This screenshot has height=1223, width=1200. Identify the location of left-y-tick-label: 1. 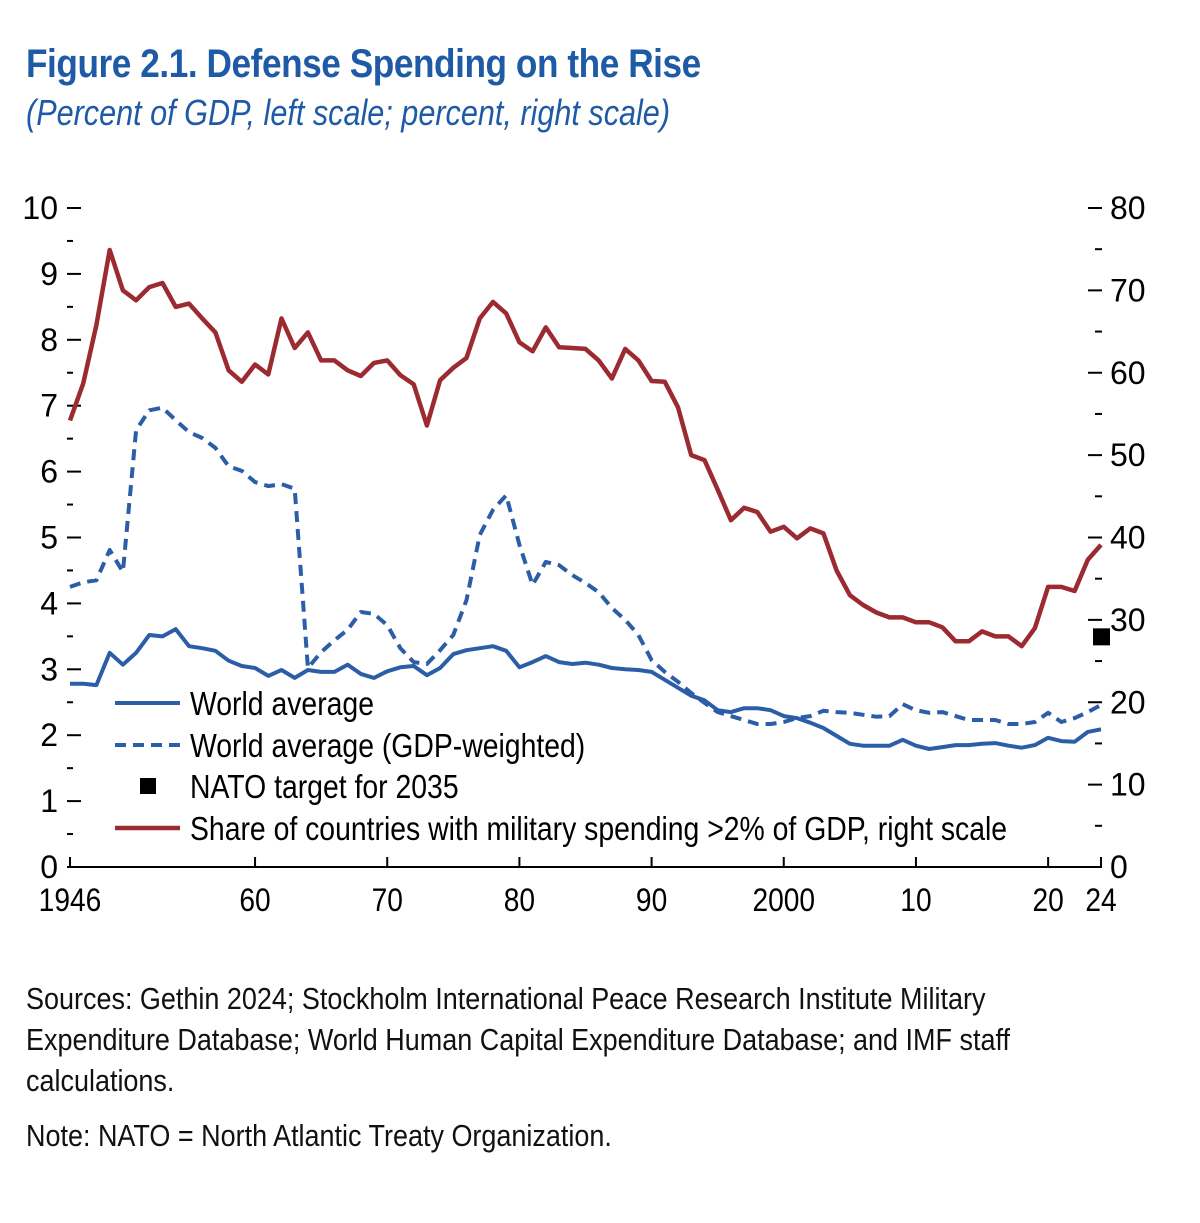
(49, 801).